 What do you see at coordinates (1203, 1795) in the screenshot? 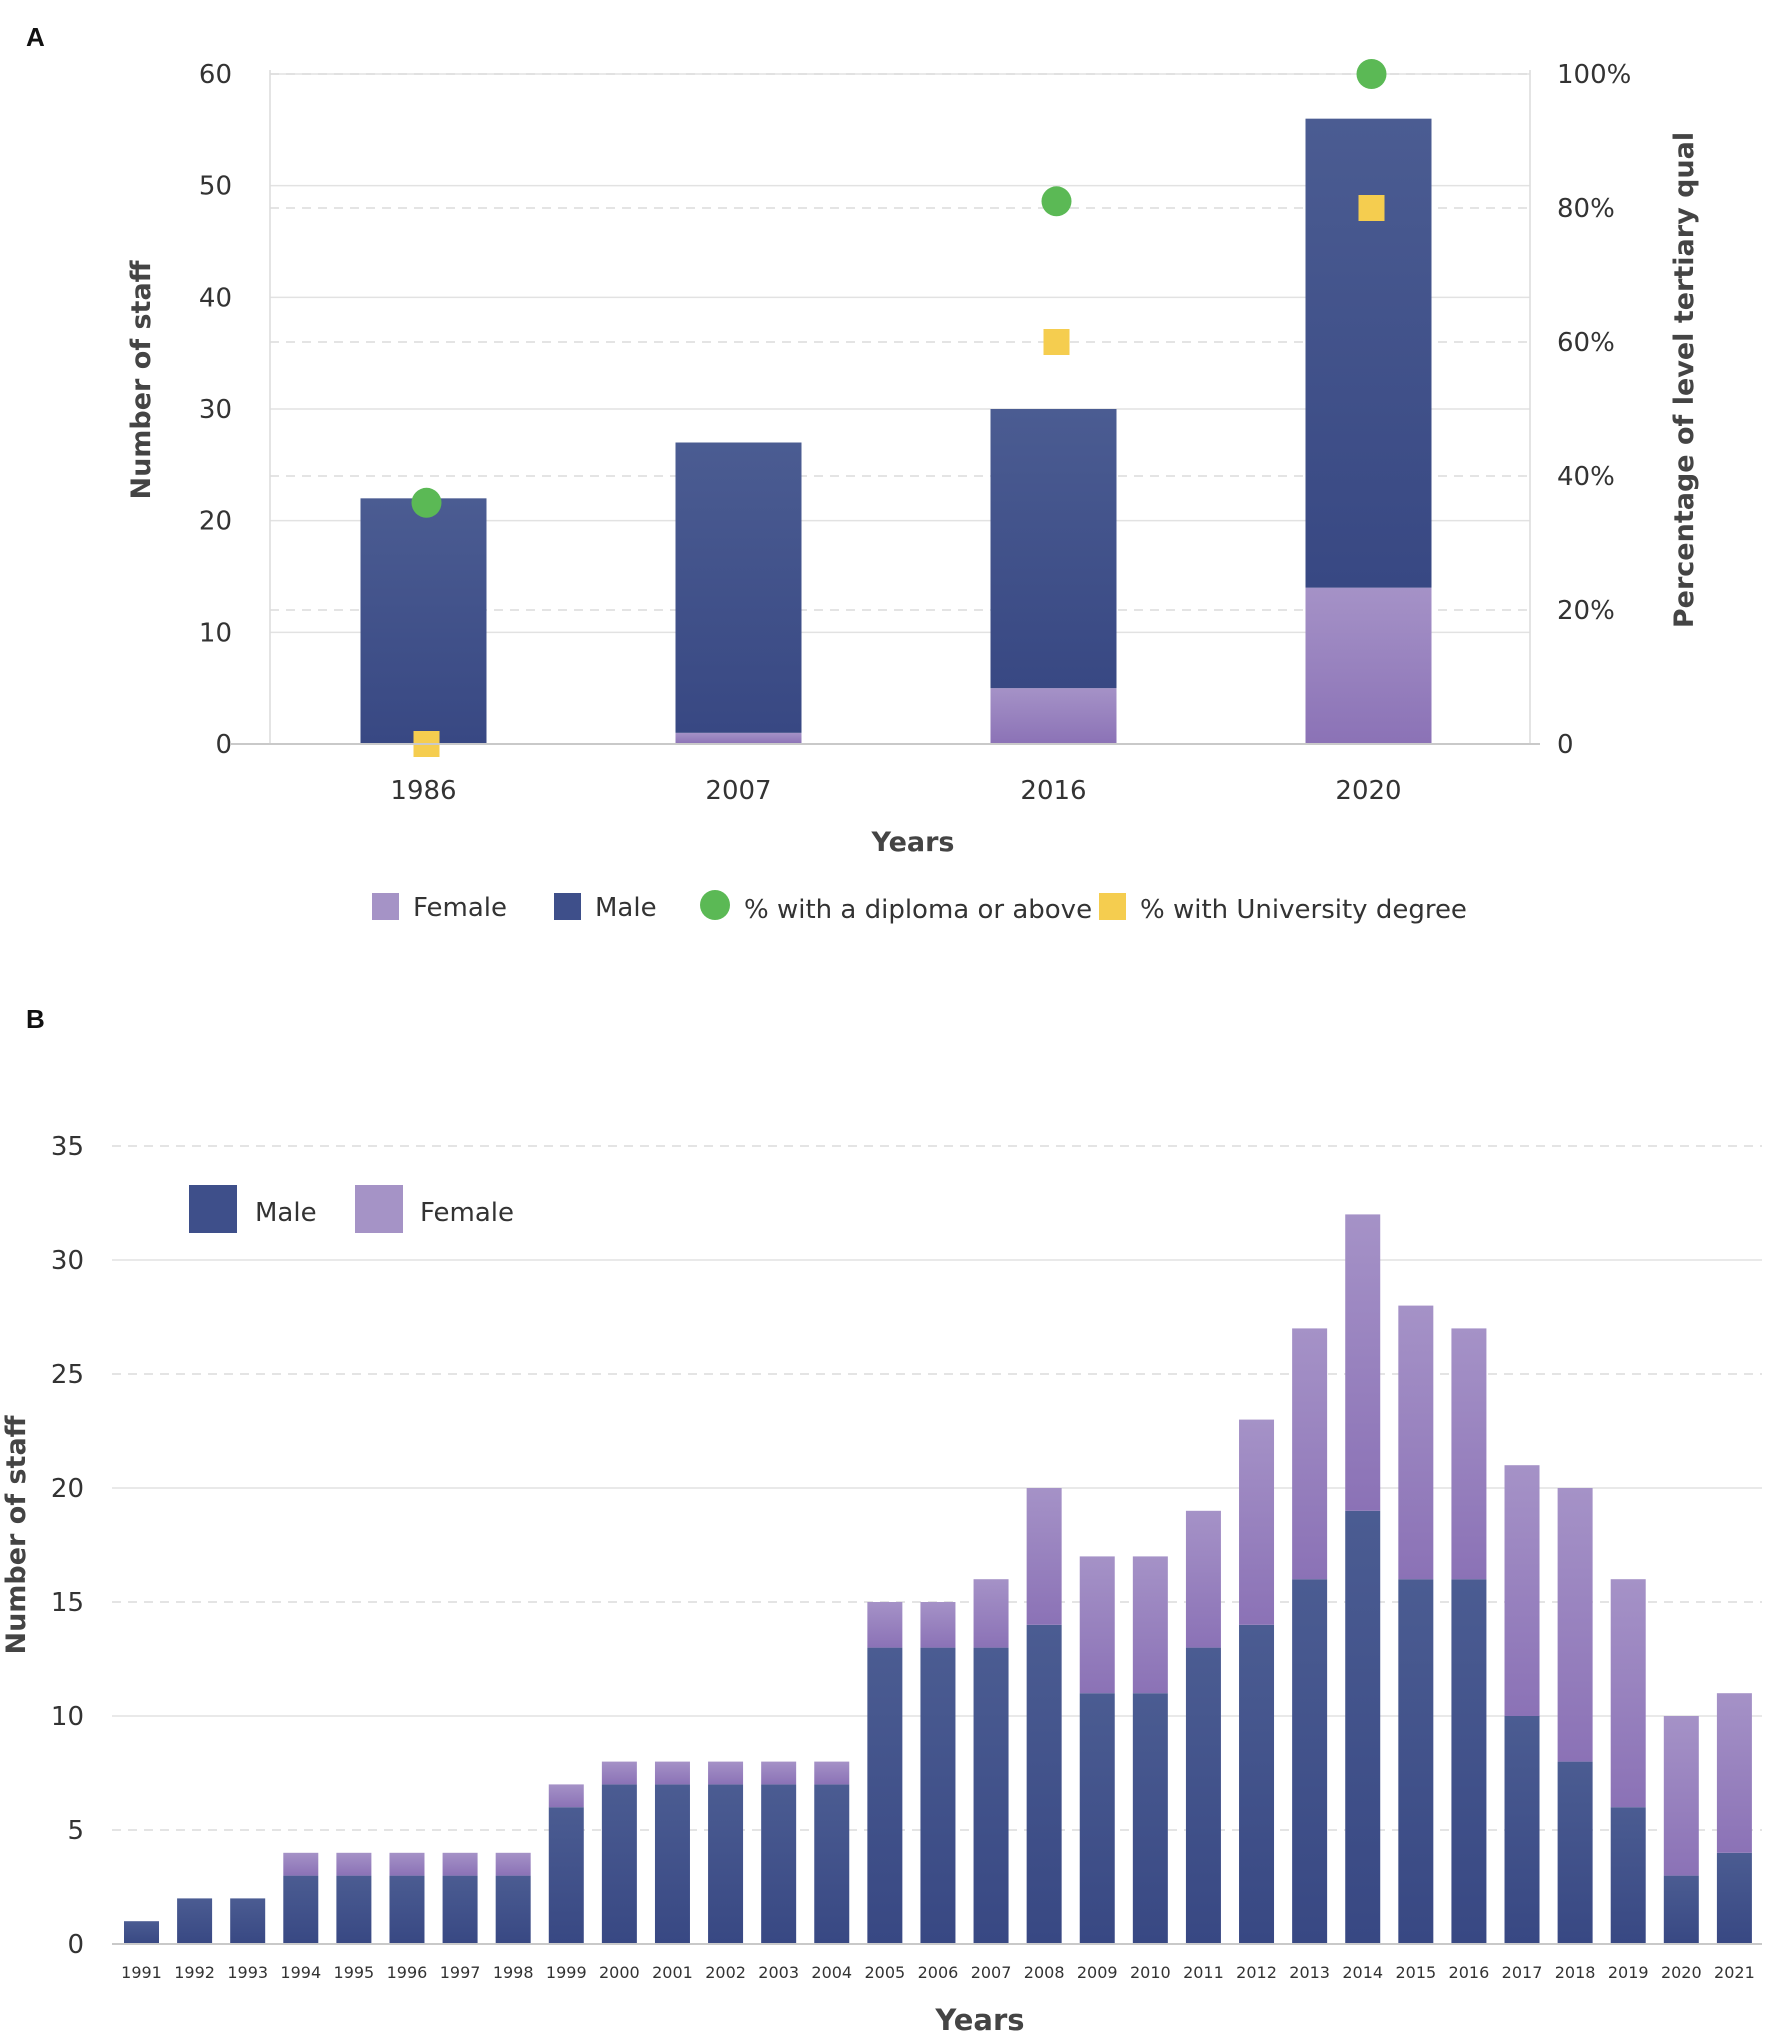
I see `bar-male-2011` at bounding box center [1203, 1795].